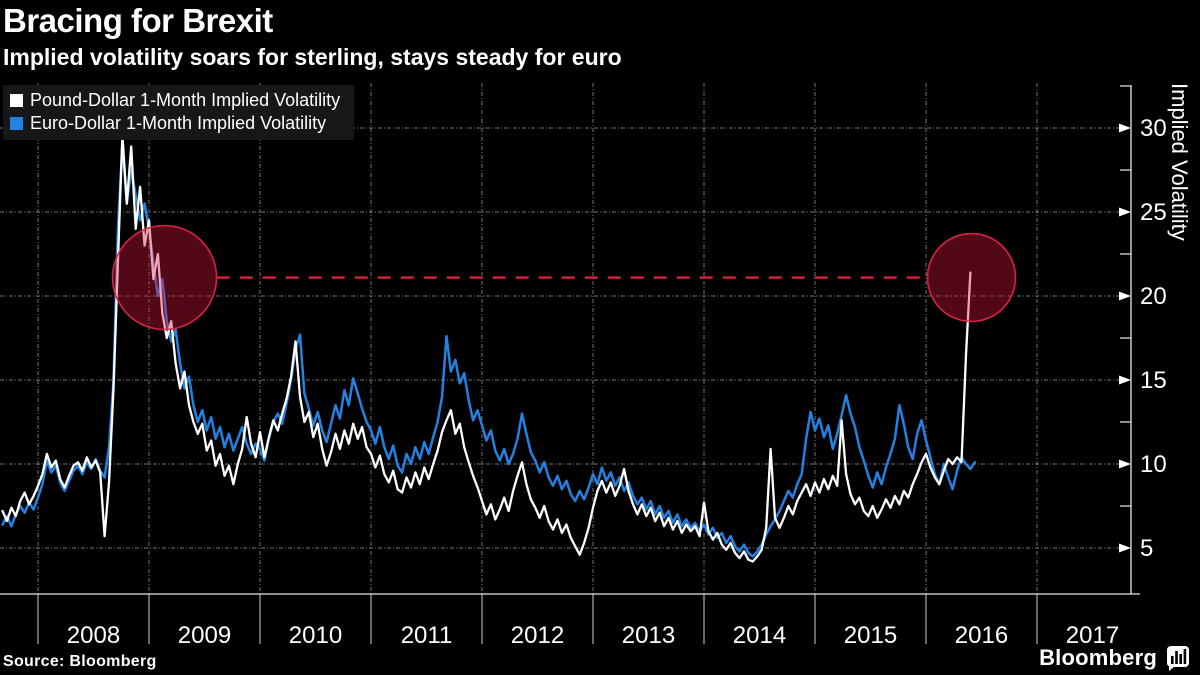 The height and width of the screenshot is (675, 1200). I want to click on bloomberg-logo-text: Bloomberg, so click(1098, 657).